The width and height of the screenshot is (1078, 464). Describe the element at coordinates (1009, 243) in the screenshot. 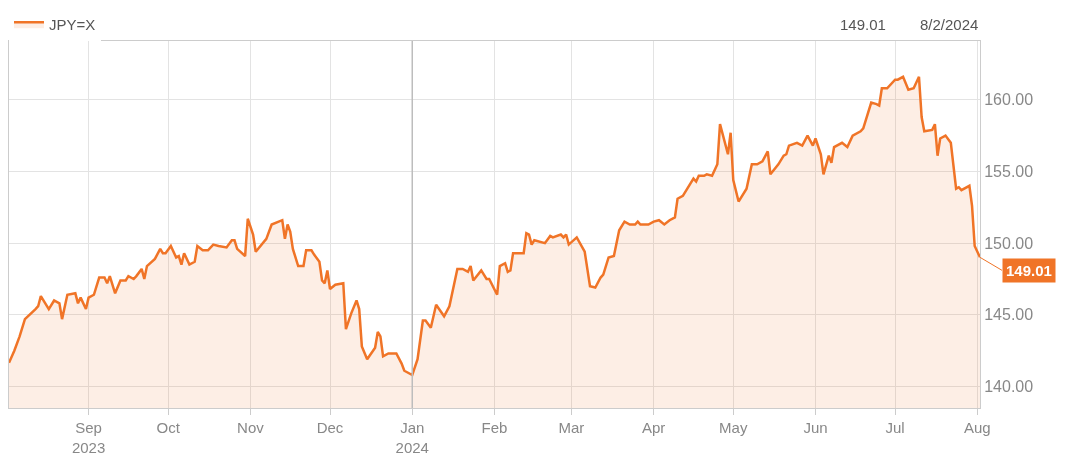

I see `y-tick-label: 150.00` at that location.